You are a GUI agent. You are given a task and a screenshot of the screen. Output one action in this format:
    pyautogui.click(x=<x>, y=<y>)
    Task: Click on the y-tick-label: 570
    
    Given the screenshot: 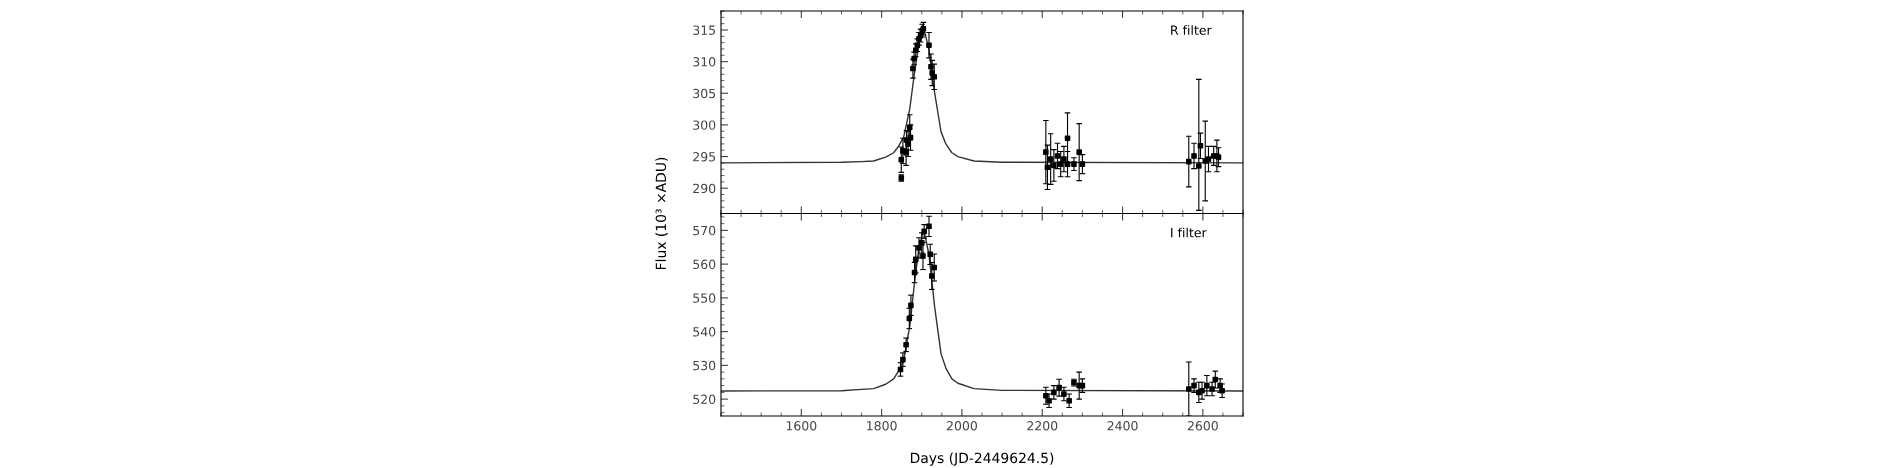 What is the action you would take?
    pyautogui.click(x=704, y=230)
    